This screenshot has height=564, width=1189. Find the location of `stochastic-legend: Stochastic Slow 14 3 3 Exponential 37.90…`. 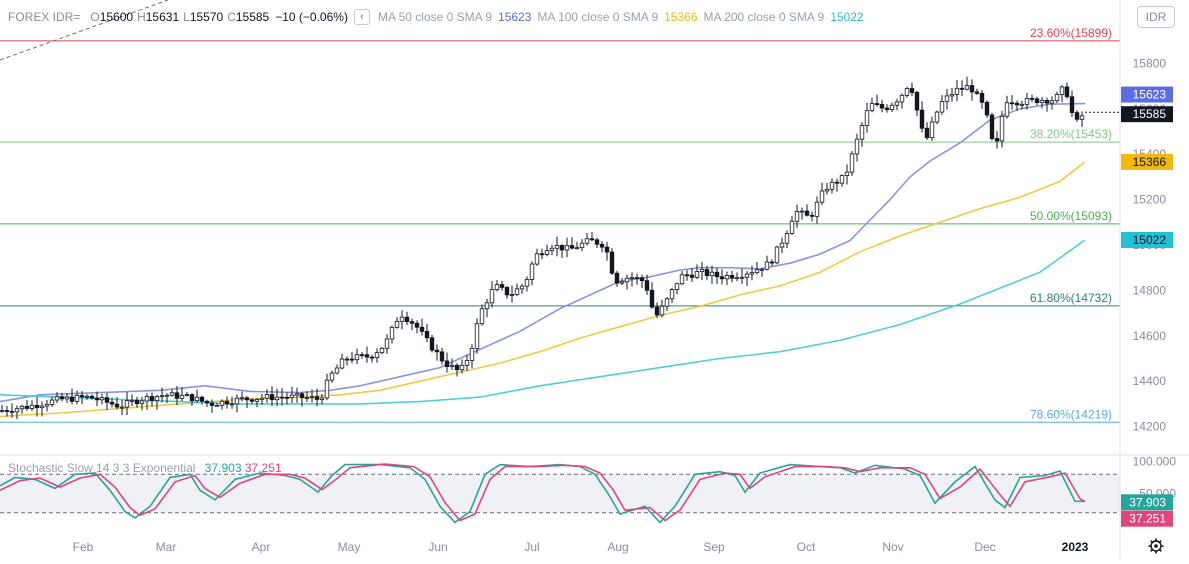

stochastic-legend: Stochastic Slow 14 3 3 Exponential 37.90… is located at coordinates (145, 468).